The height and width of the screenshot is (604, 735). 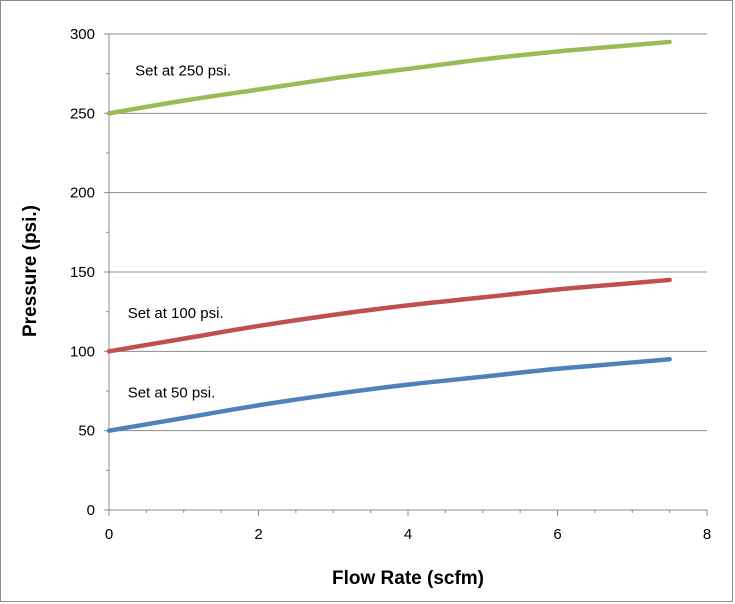 What do you see at coordinates (183, 70) in the screenshot?
I see `series-annotation: Set at 250 psi.` at bounding box center [183, 70].